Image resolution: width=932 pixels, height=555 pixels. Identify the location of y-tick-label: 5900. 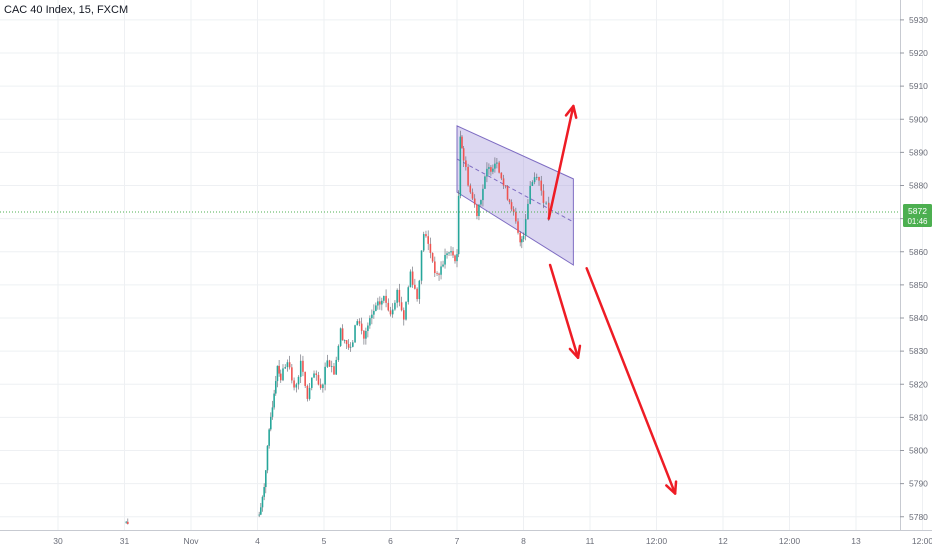
(918, 119).